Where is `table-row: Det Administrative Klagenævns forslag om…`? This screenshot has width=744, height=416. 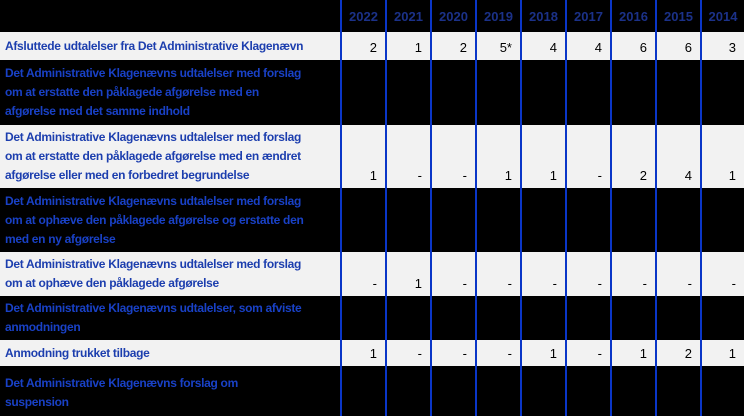 table-row: Det Administrative Klagenævns forslag om… is located at coordinates (372, 391).